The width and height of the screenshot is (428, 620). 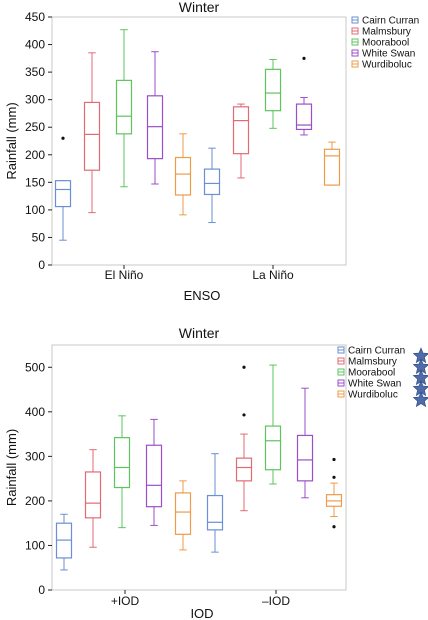 What do you see at coordinates (35, 367) in the screenshot?
I see `y-tick-label: 500` at bounding box center [35, 367].